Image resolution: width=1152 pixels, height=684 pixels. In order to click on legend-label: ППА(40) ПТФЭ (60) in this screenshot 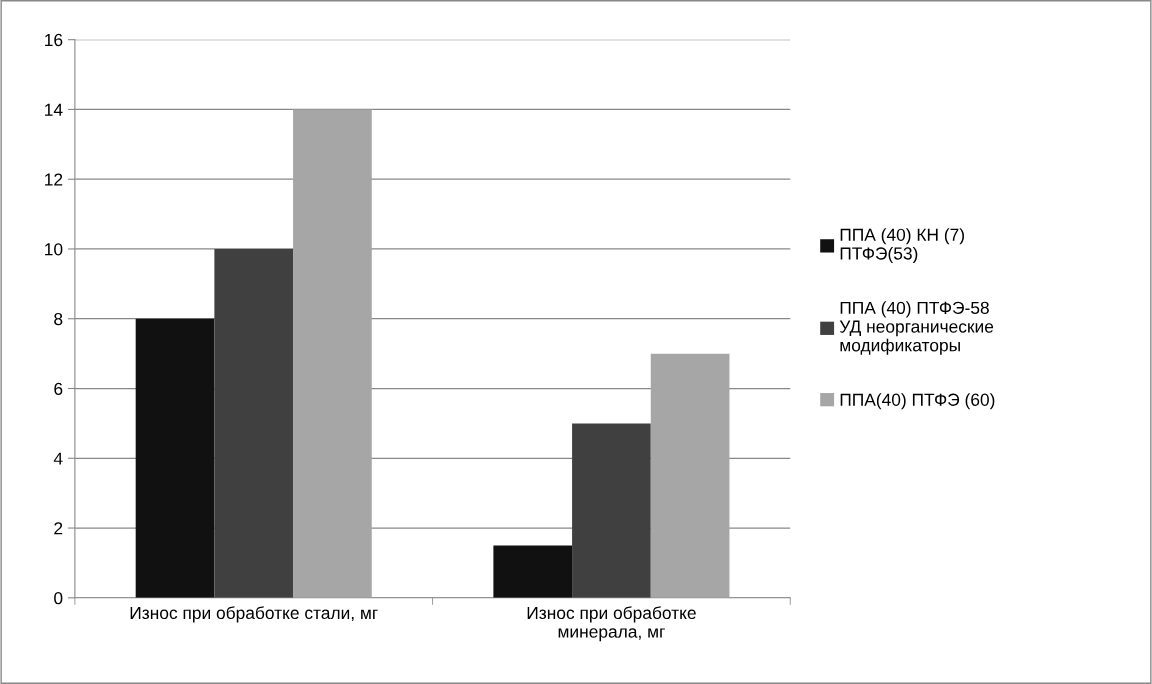, I will do `click(917, 401)`.